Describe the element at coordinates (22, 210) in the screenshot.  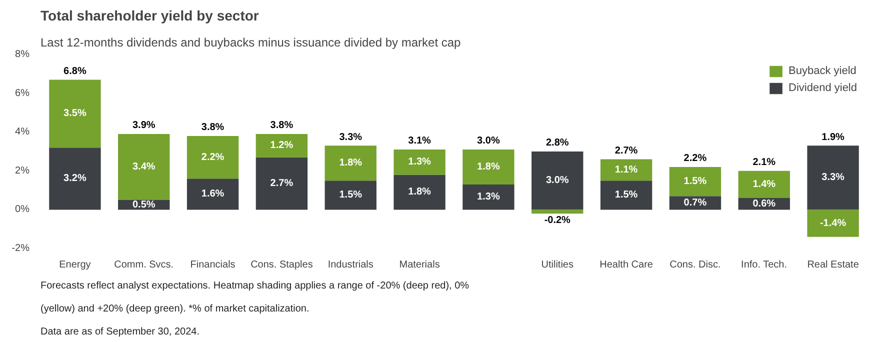
I see `y-tick-label: 0%` at that location.